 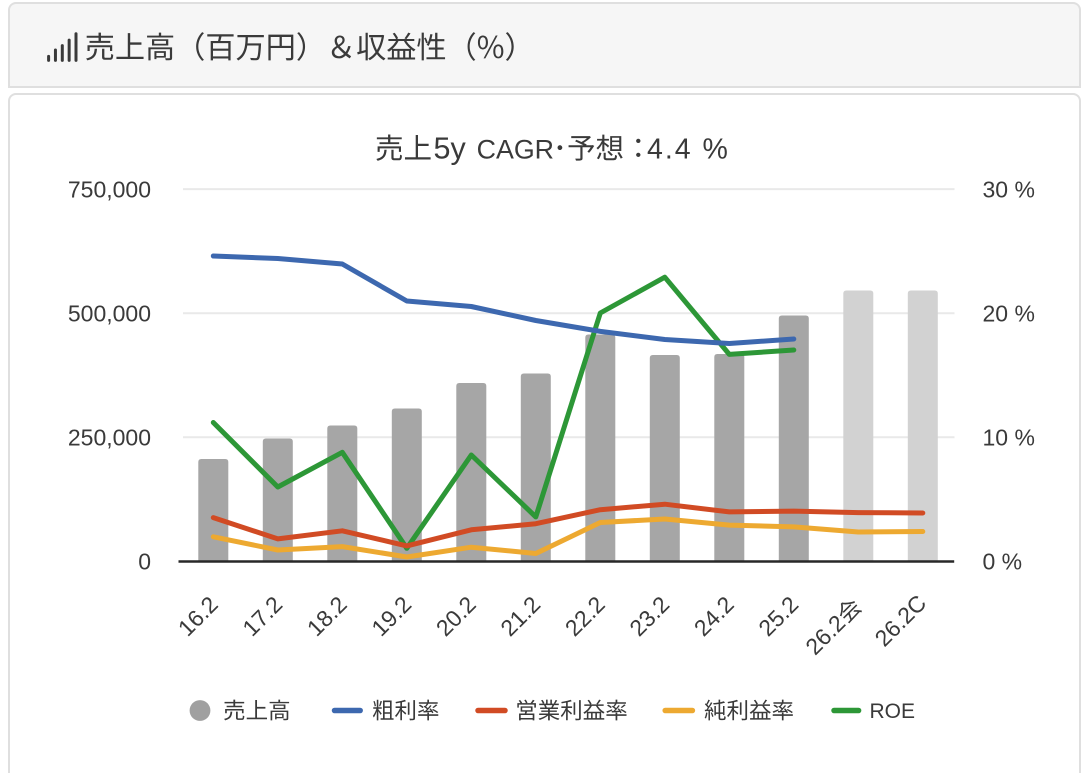 What do you see at coordinates (456, 616) in the screenshot?
I see `svg-text: 20.2` at bounding box center [456, 616].